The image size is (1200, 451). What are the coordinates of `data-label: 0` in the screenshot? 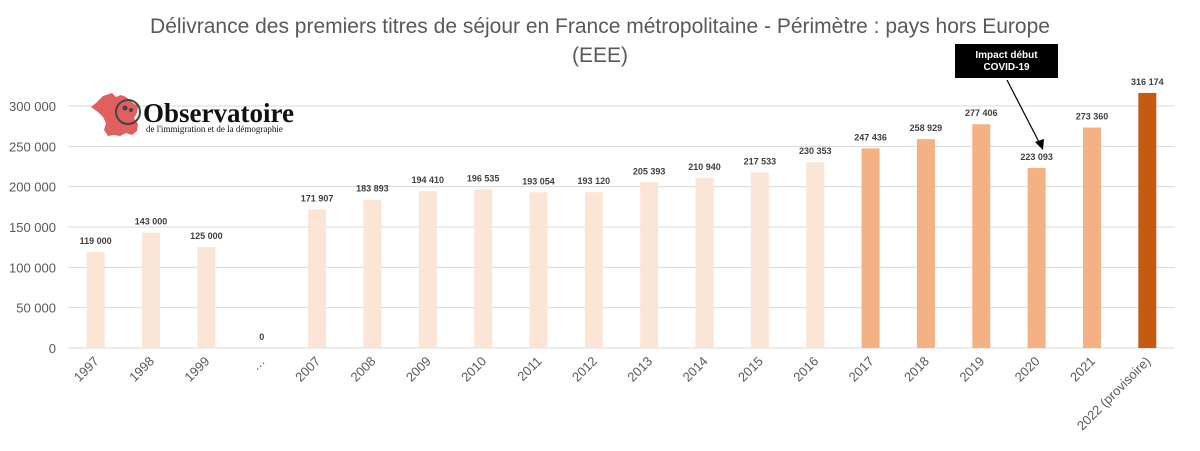 It's located at (261, 337).